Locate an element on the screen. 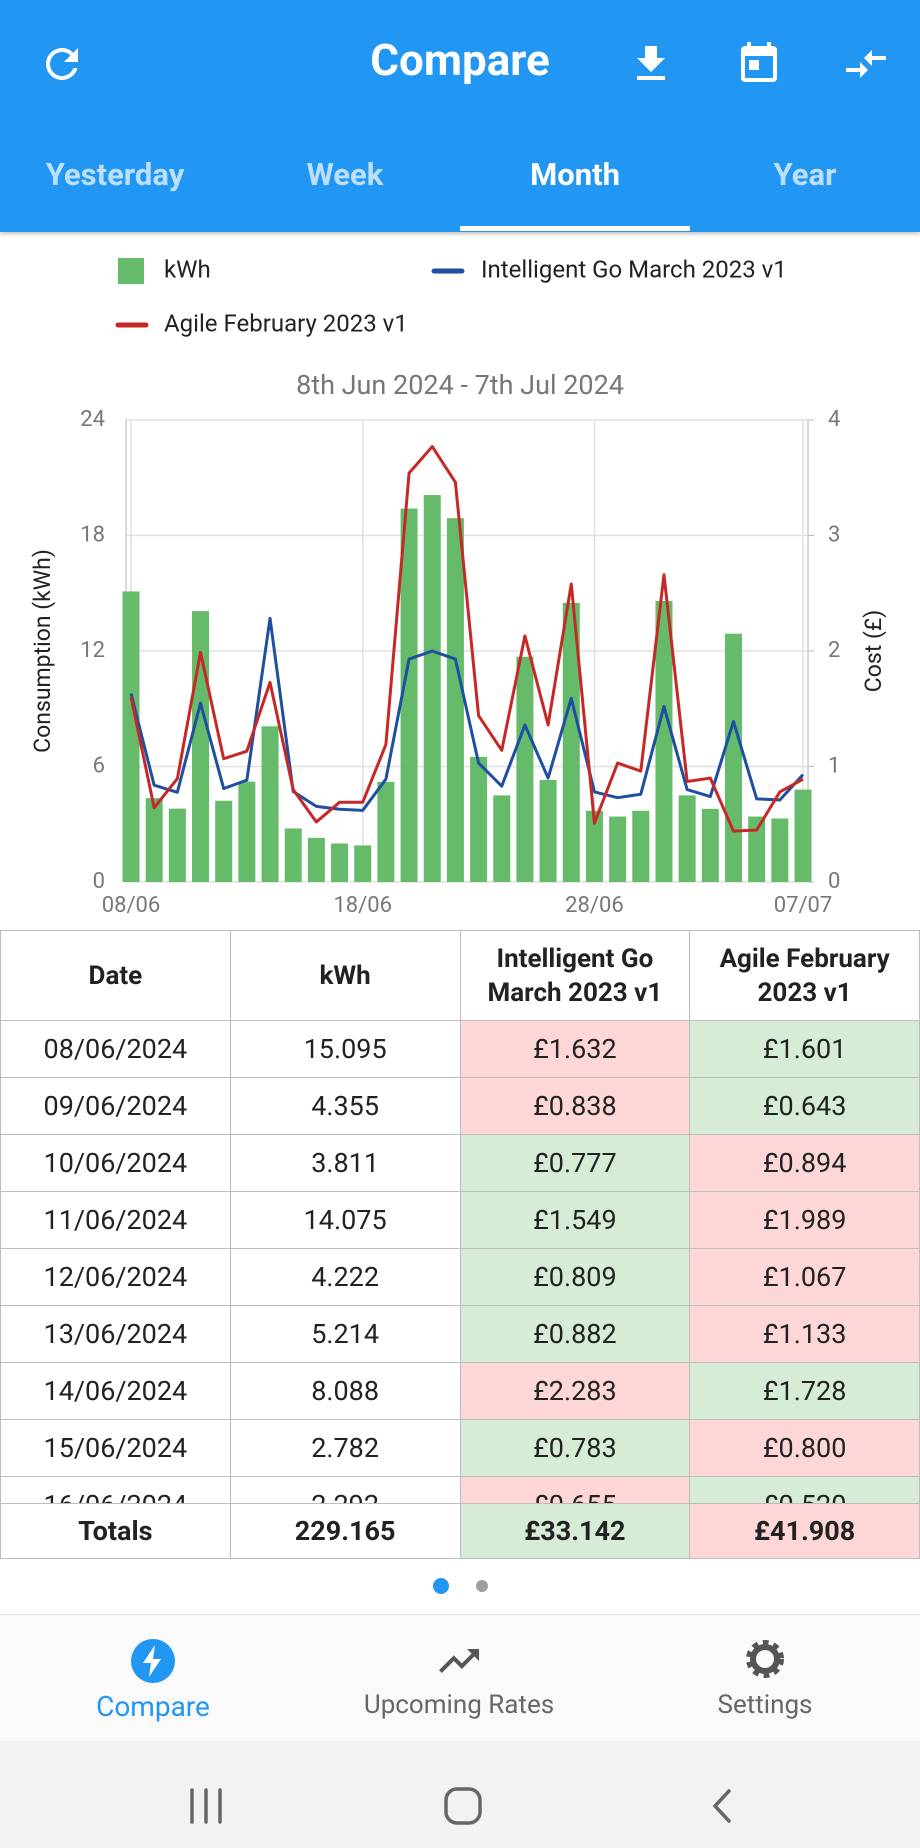  row: 12/06/2024 4.222 £0.809 £1.067 is located at coordinates (460, 1277).